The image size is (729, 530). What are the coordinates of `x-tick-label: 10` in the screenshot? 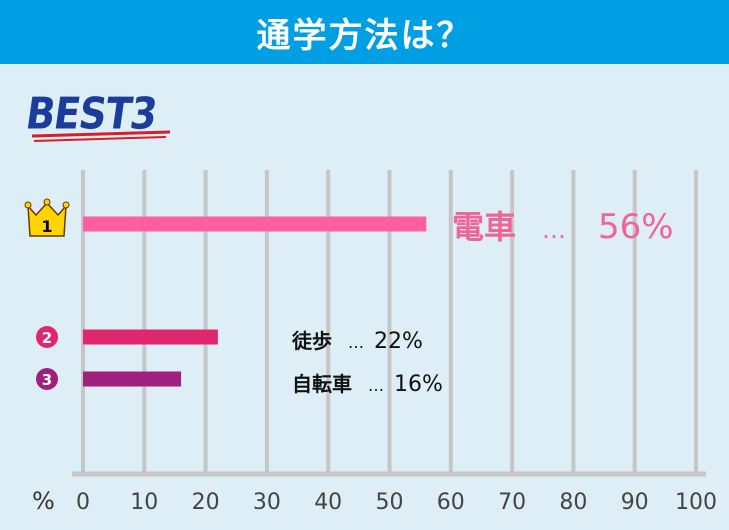 It's located at (144, 502).